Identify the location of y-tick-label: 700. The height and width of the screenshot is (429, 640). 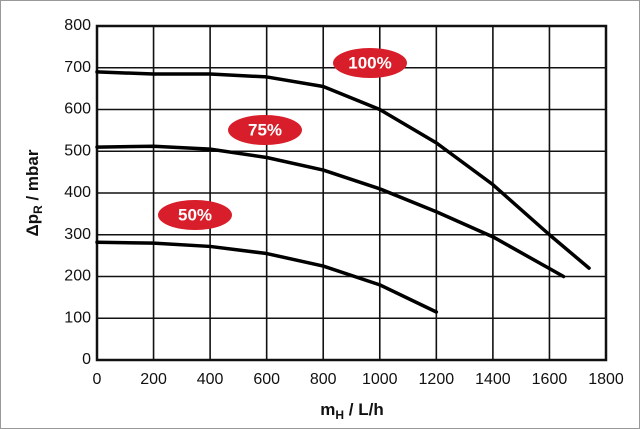
(77, 67).